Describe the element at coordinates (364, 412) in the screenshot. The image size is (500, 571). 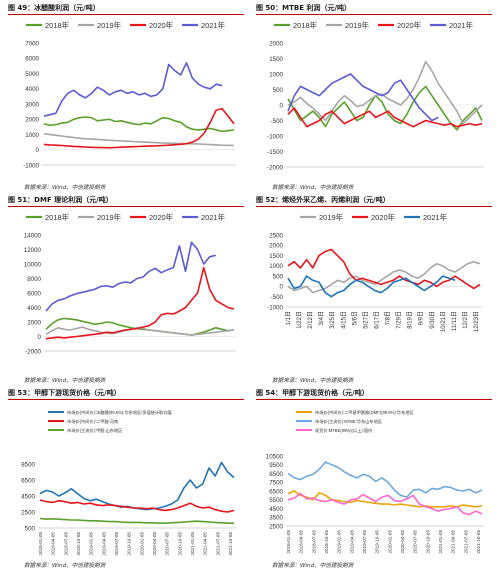
I see `legend-label: 市场价(中间价):二甲基甲酰胺(DMF)(99.9%):华东地区` at that location.